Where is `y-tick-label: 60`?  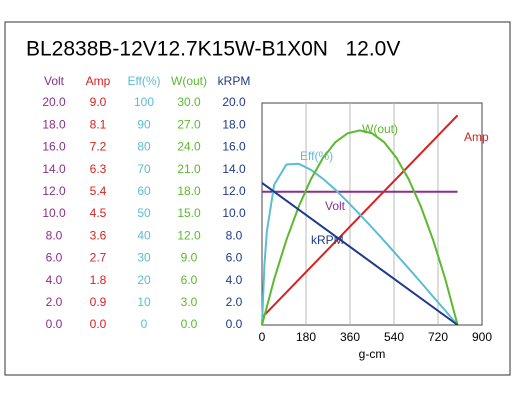 y-tick-label: 60 is located at coordinates (144, 191).